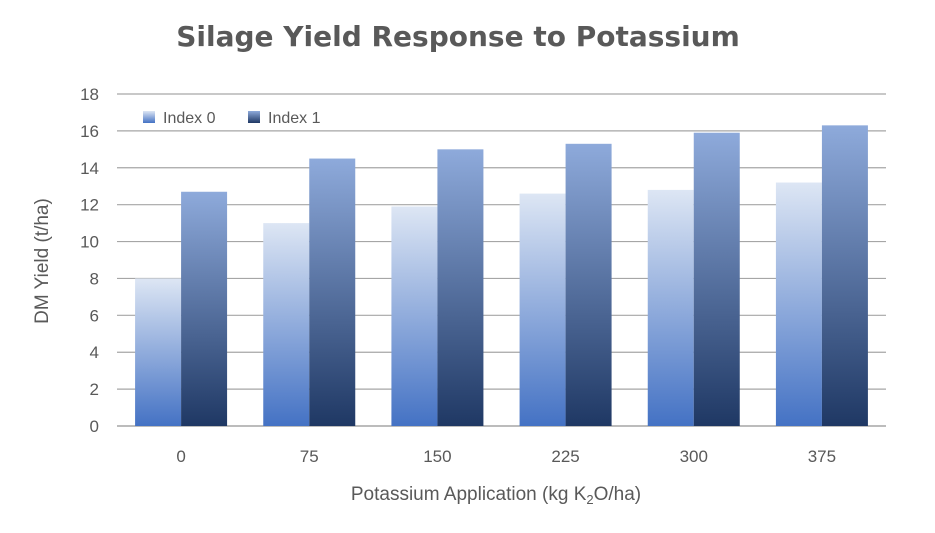  Describe the element at coordinates (822, 456) in the screenshot. I see `x-tick-label: 375` at that location.